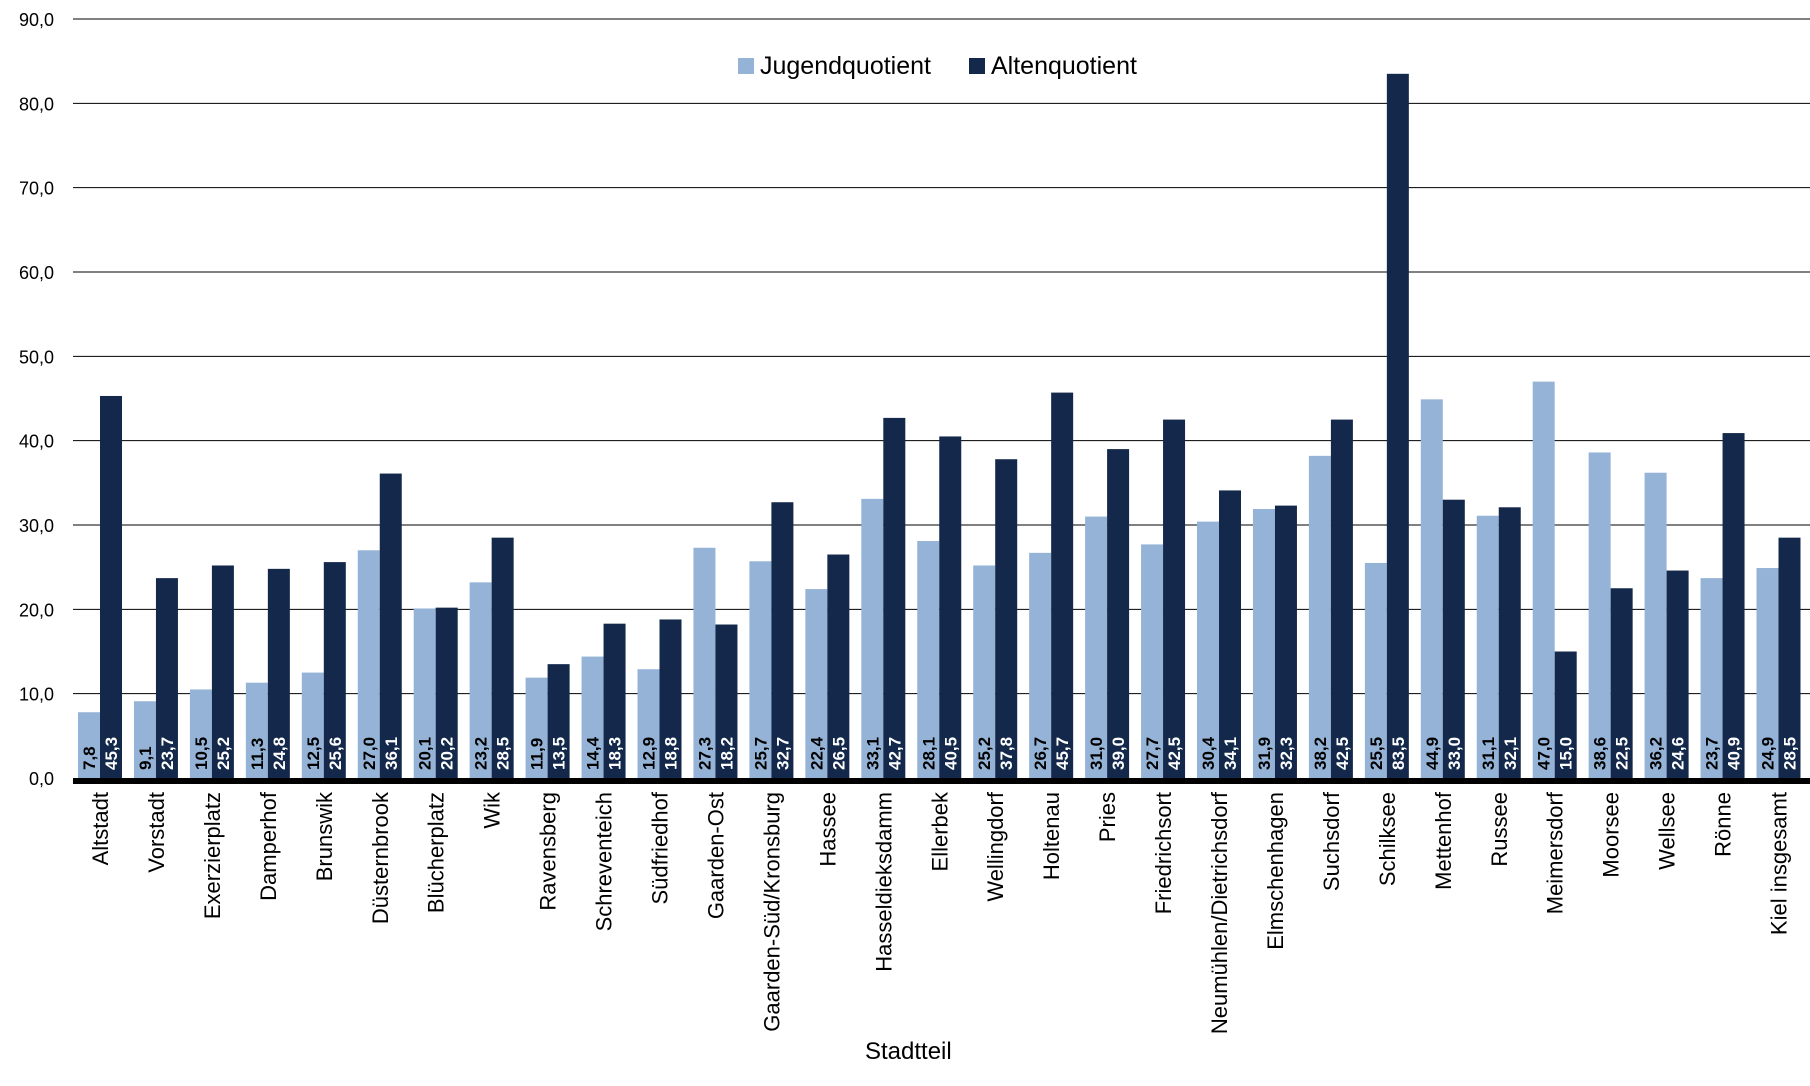 This screenshot has width=1810, height=1086. Describe the element at coordinates (1208, 753) in the screenshot. I see `data-label-jugendquotient: 30,4` at that location.